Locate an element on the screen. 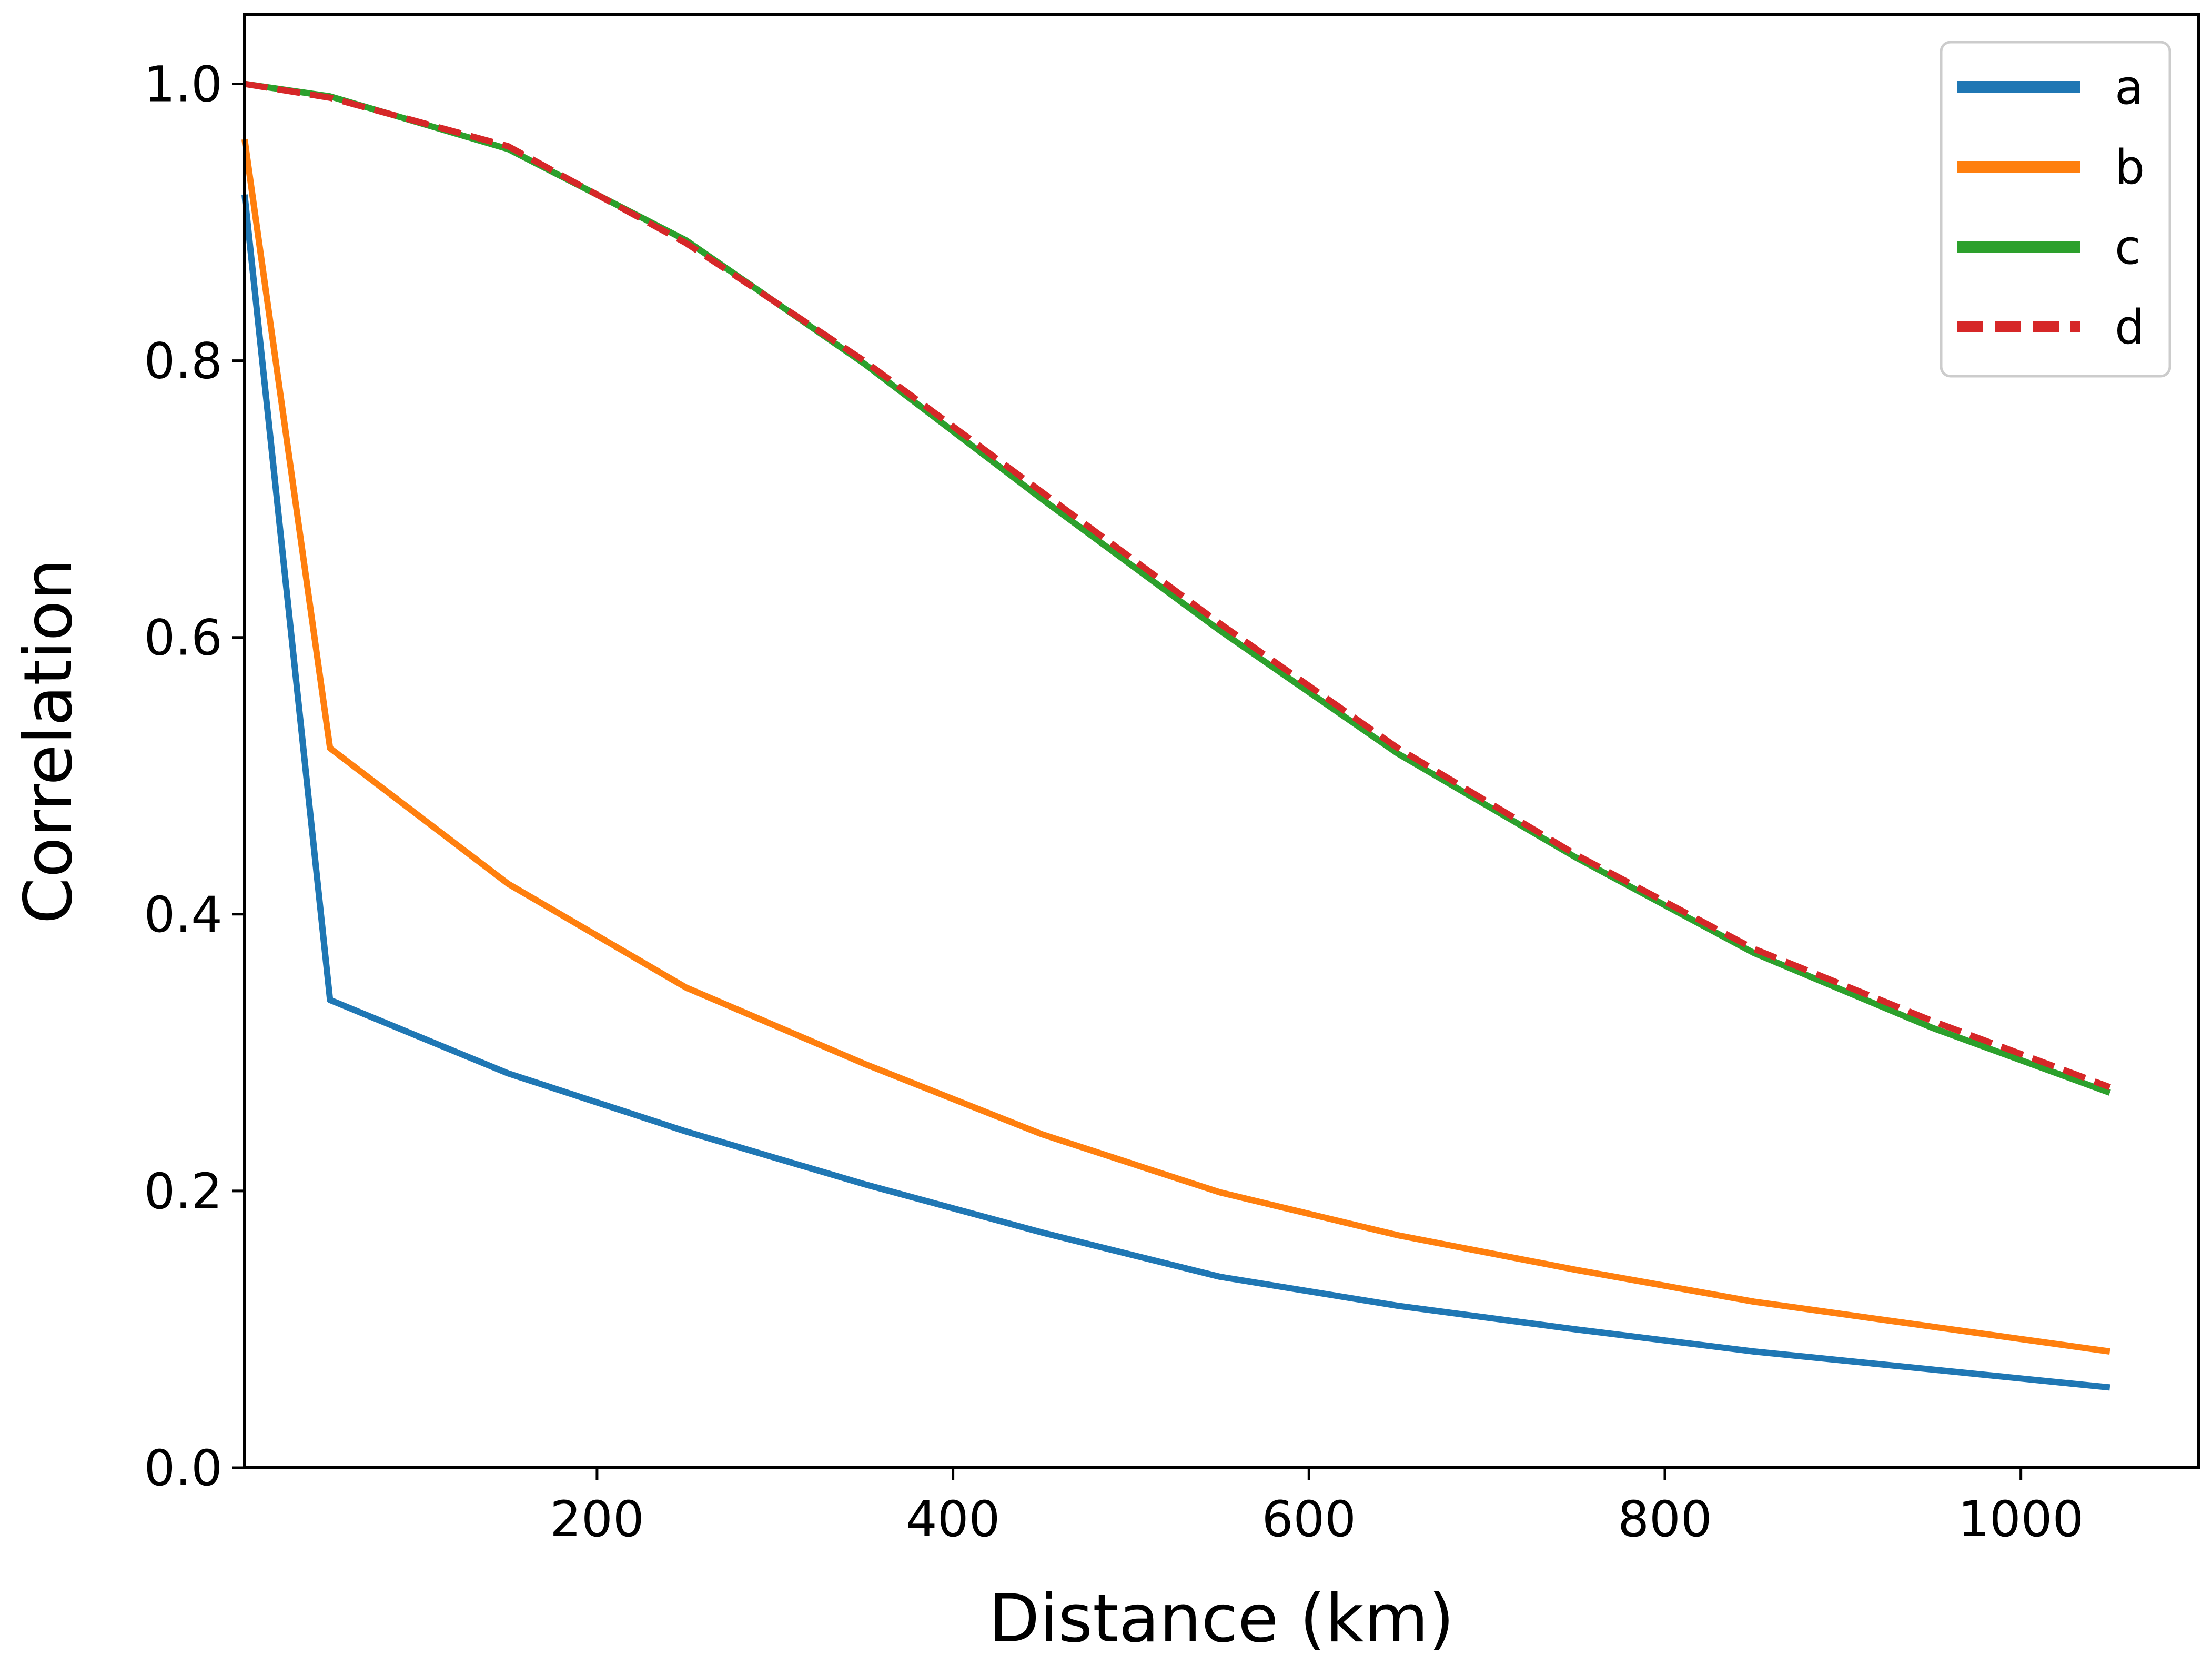  x-axis-title: Distance (km) is located at coordinates (1221, 1618).